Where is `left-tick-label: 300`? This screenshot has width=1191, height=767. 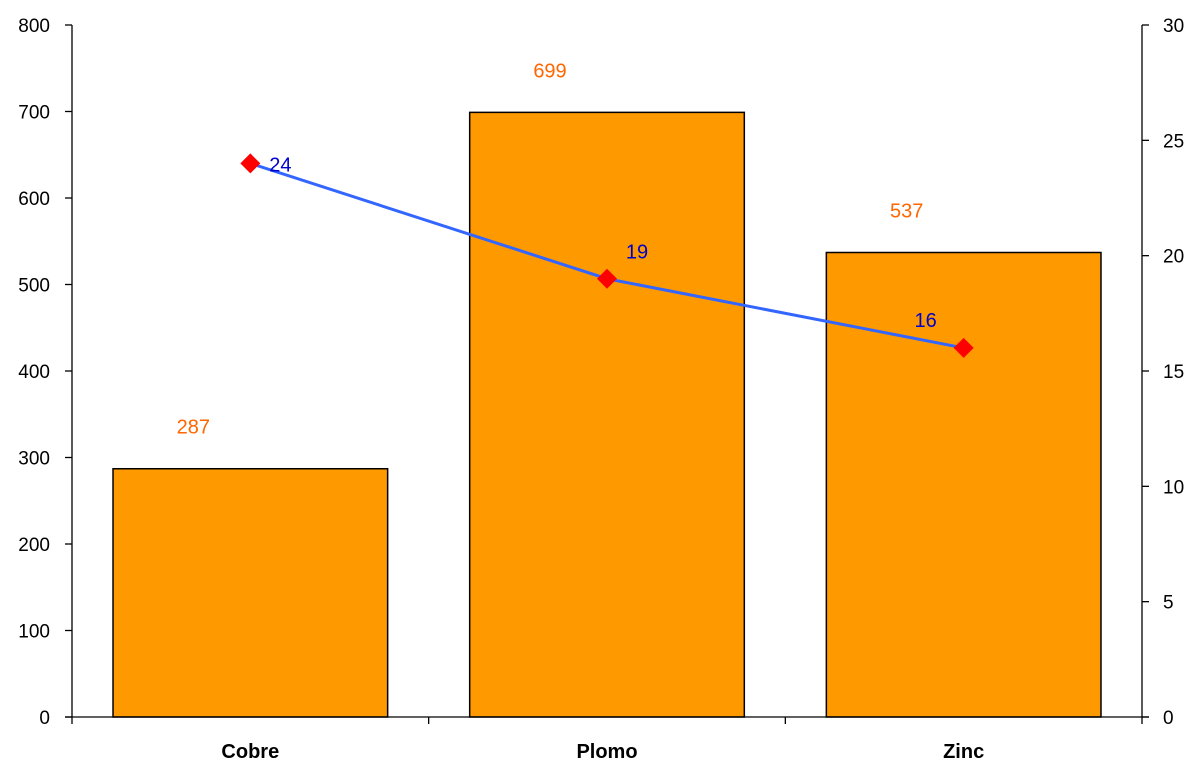
left-tick-label: 300 is located at coordinates (34, 459).